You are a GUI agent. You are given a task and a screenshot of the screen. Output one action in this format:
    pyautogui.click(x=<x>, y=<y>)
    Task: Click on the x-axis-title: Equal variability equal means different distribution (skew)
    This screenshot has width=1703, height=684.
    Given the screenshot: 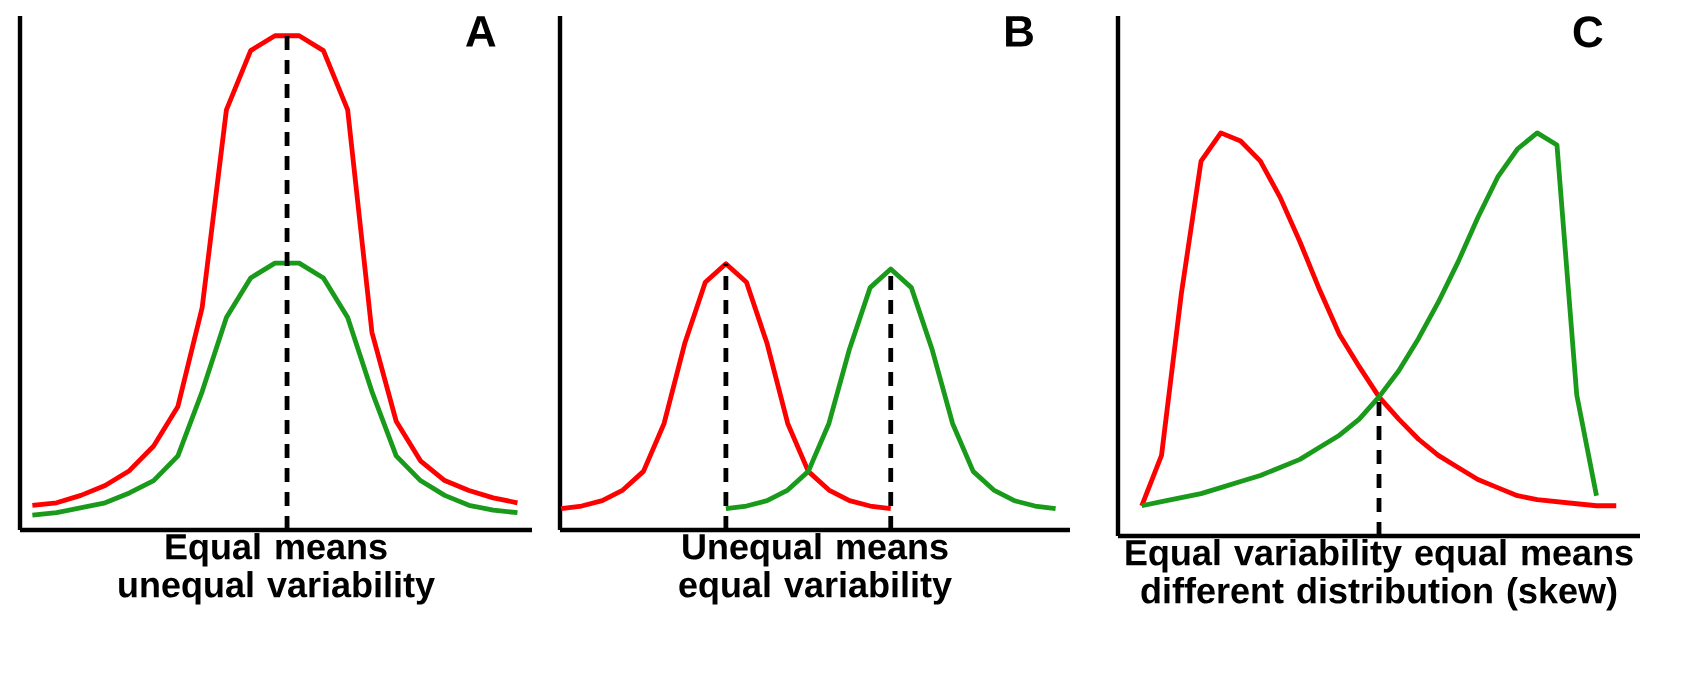 What is the action you would take?
    pyautogui.click(x=1379, y=575)
    